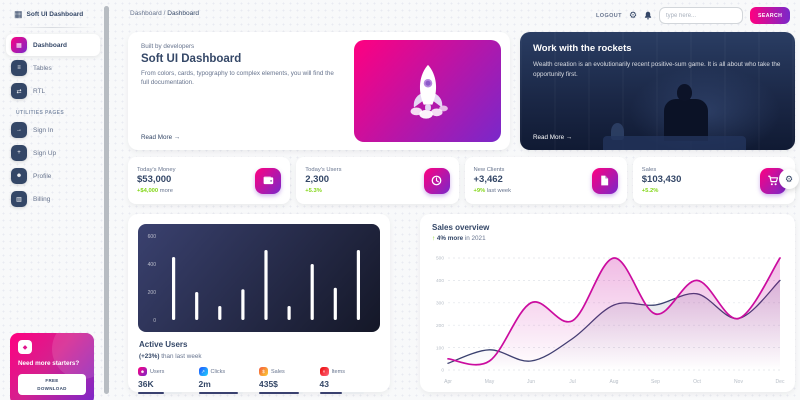 The height and width of the screenshot is (400, 800). I want to click on tables-icon: ≡, so click(19, 68).